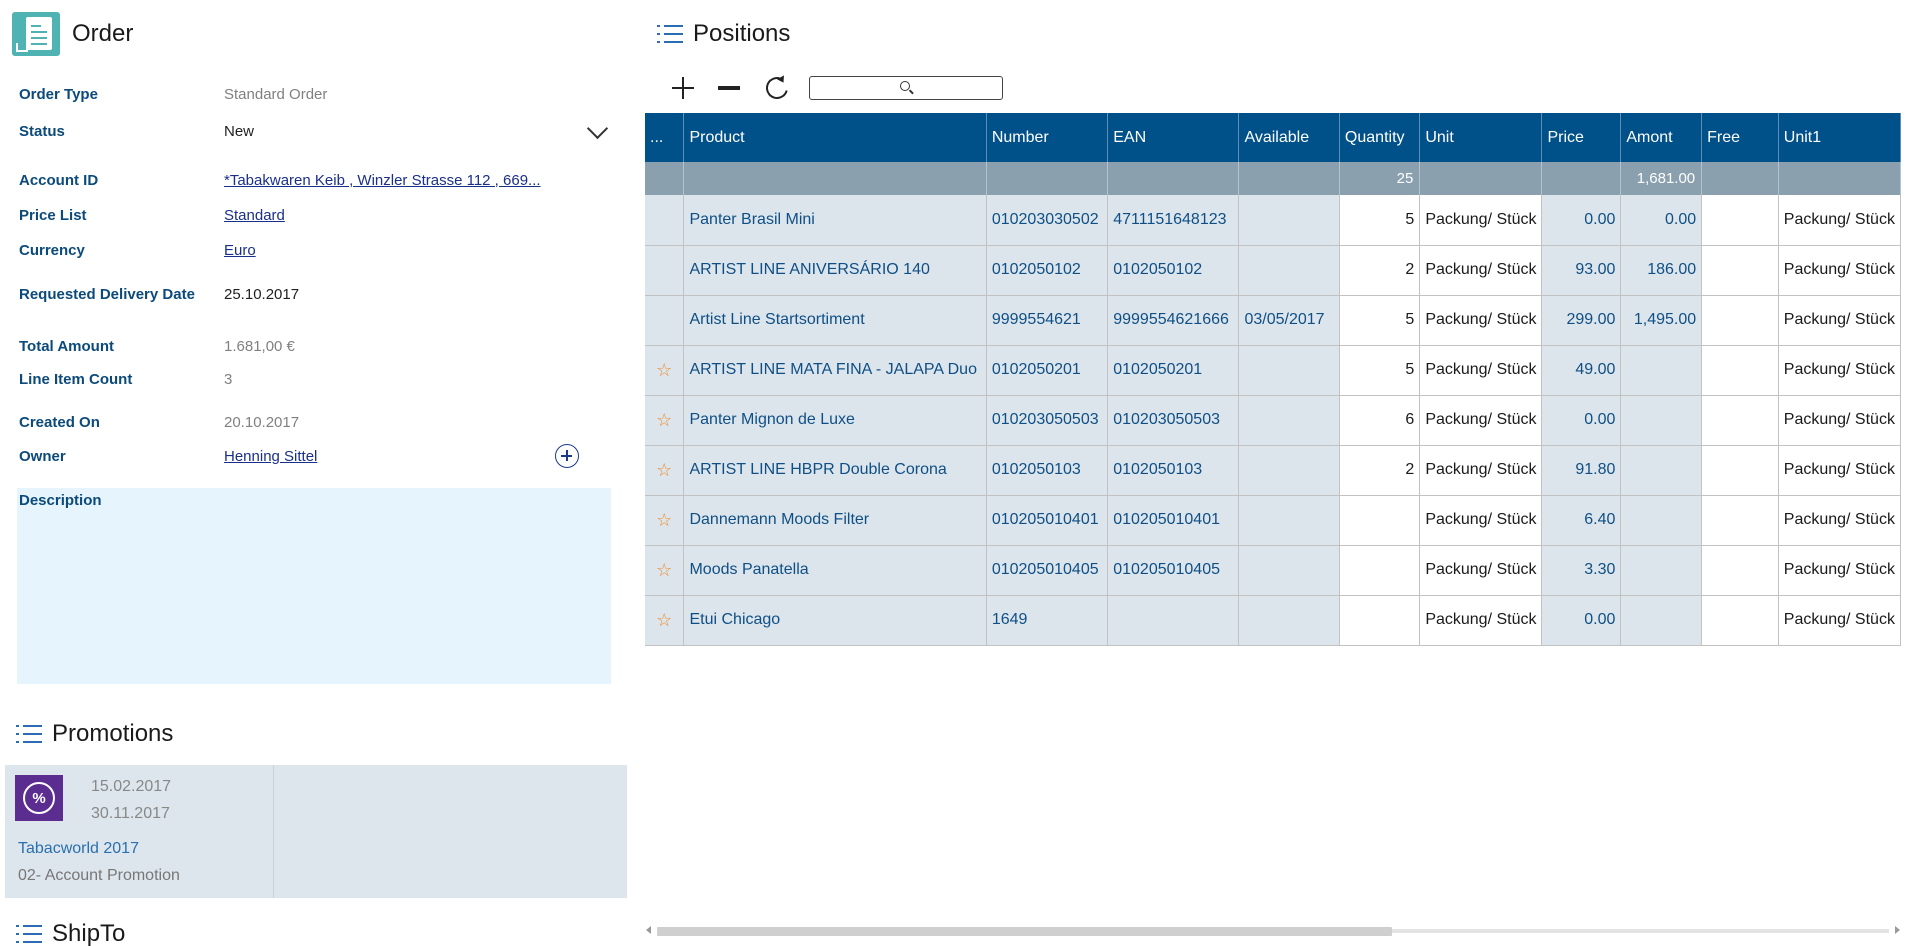 This screenshot has width=1905, height=946. What do you see at coordinates (597, 131) in the screenshot?
I see `chevron-down-icon` at bounding box center [597, 131].